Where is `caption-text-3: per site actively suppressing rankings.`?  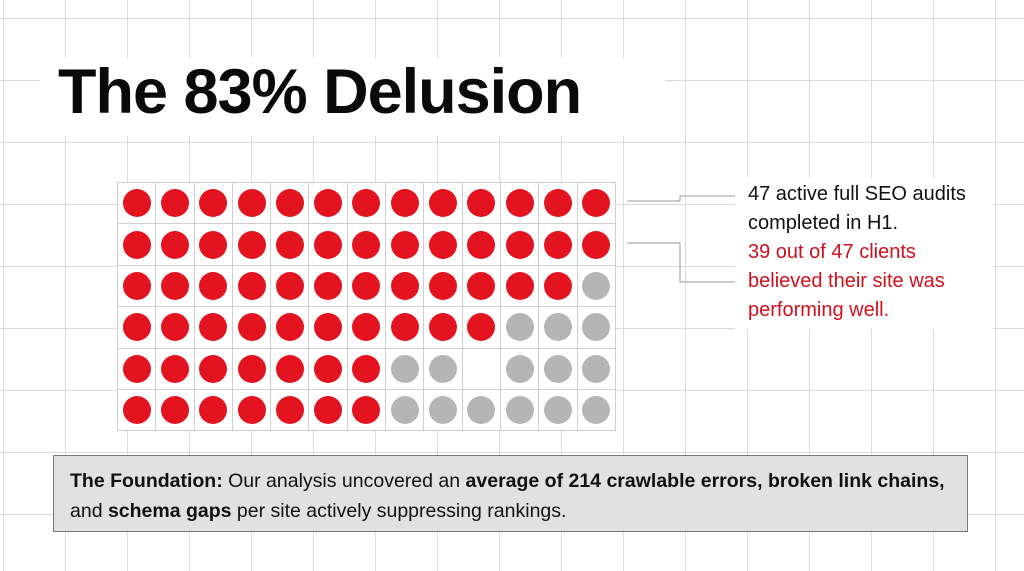 caption-text-3: per site actively suppressing rankings. is located at coordinates (399, 511).